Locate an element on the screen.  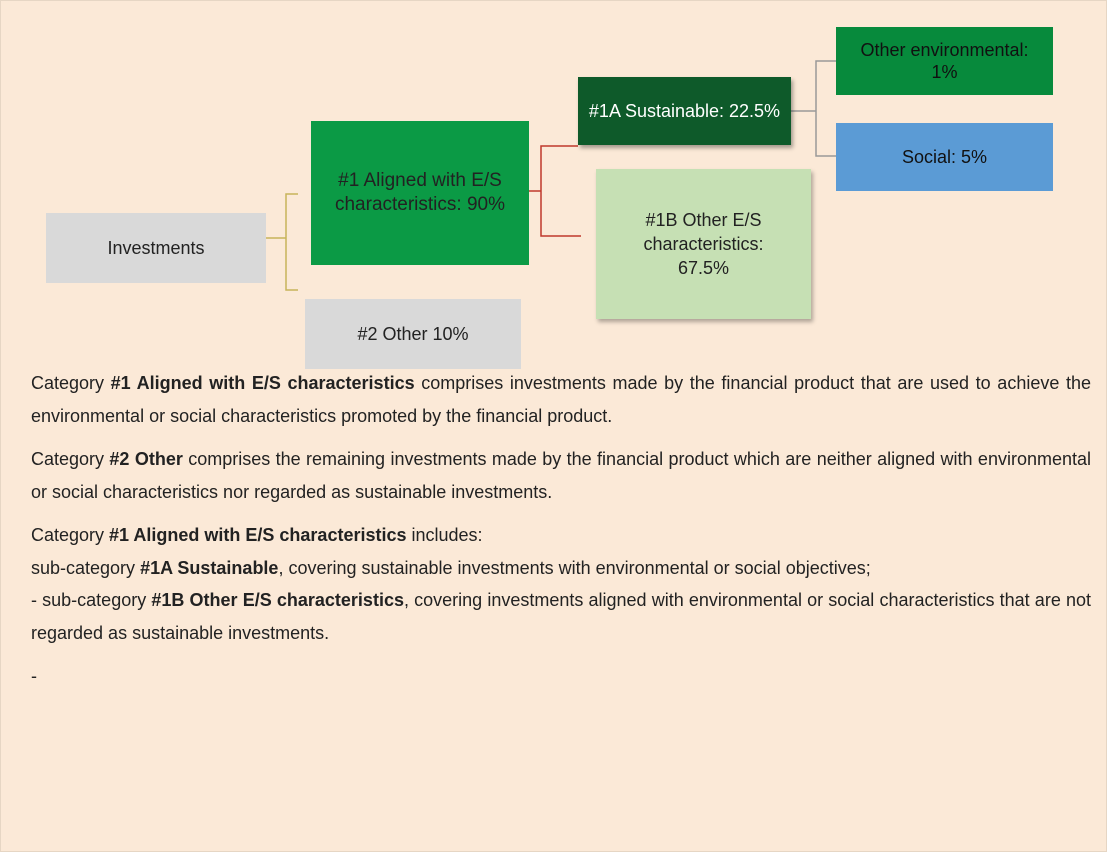
node-other: #2 Other 10% is located at coordinates (413, 334).